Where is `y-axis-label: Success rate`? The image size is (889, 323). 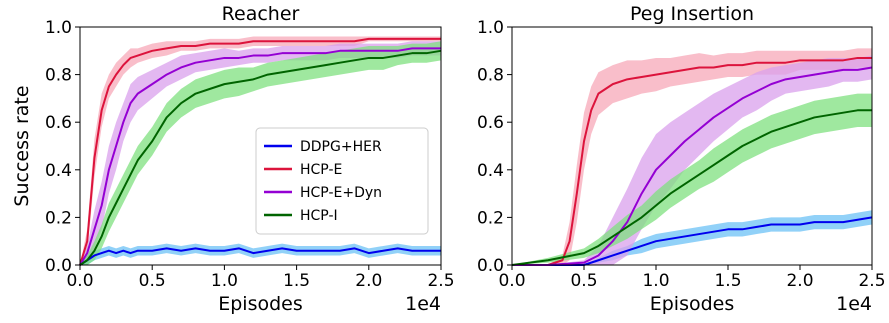
y-axis-label: Success rate is located at coordinates (22, 145).